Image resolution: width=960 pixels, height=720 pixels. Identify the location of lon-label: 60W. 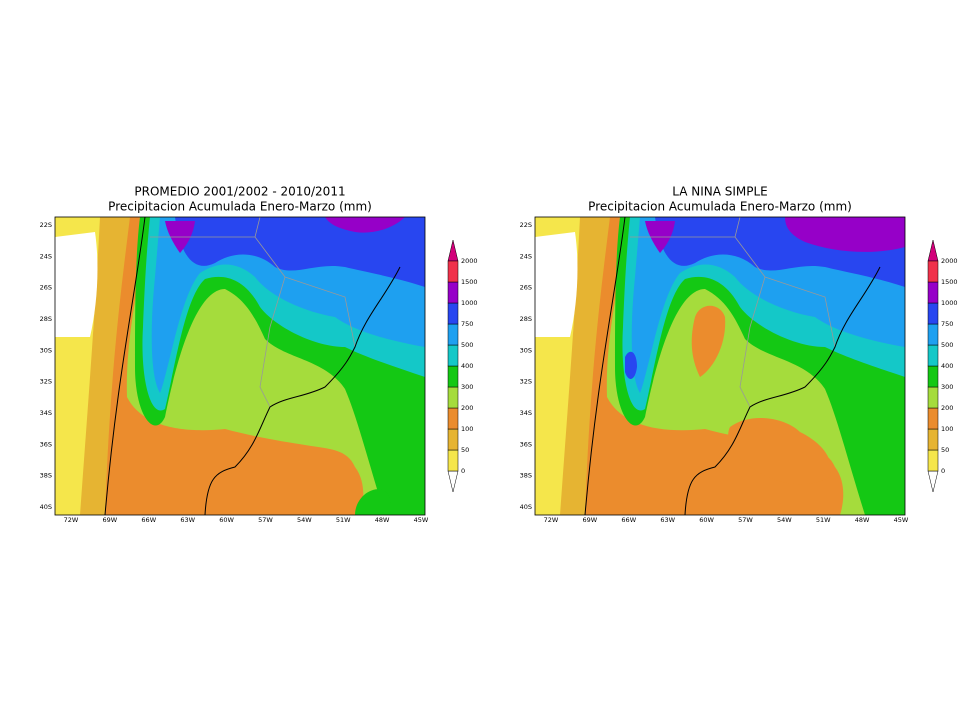
(226, 520).